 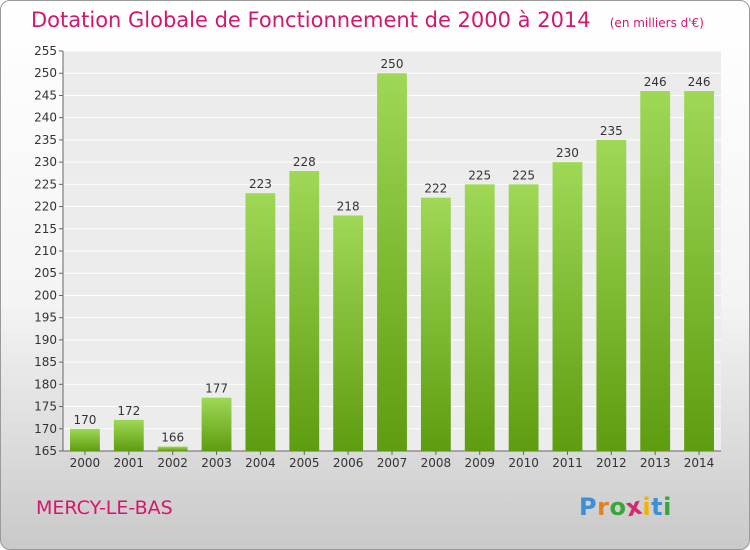 What do you see at coordinates (348, 206) in the screenshot?
I see `bar-value-label: 218` at bounding box center [348, 206].